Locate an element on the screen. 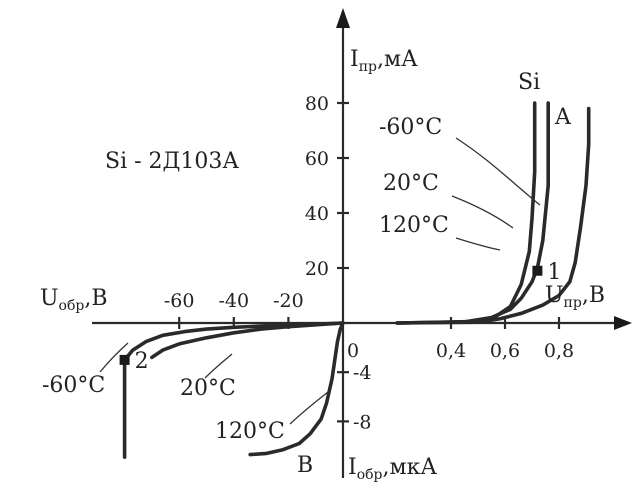 This screenshot has height=493, width=632. material-label: Si is located at coordinates (529, 82).